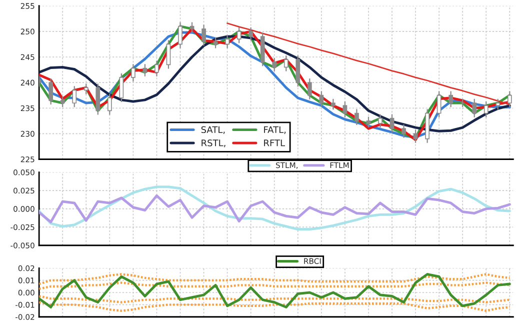  Describe the element at coordinates (275, 143) in the screenshot. I see `legend-label: RFTL` at that location.